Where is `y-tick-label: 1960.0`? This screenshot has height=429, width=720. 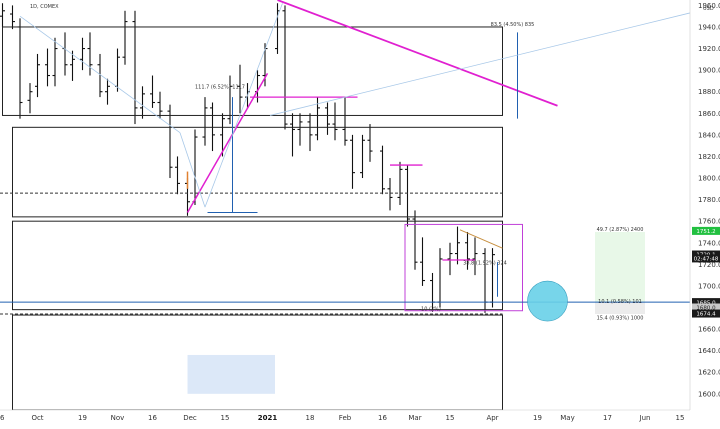 y-tick-label: 1960.0 is located at coordinates (709, 6).